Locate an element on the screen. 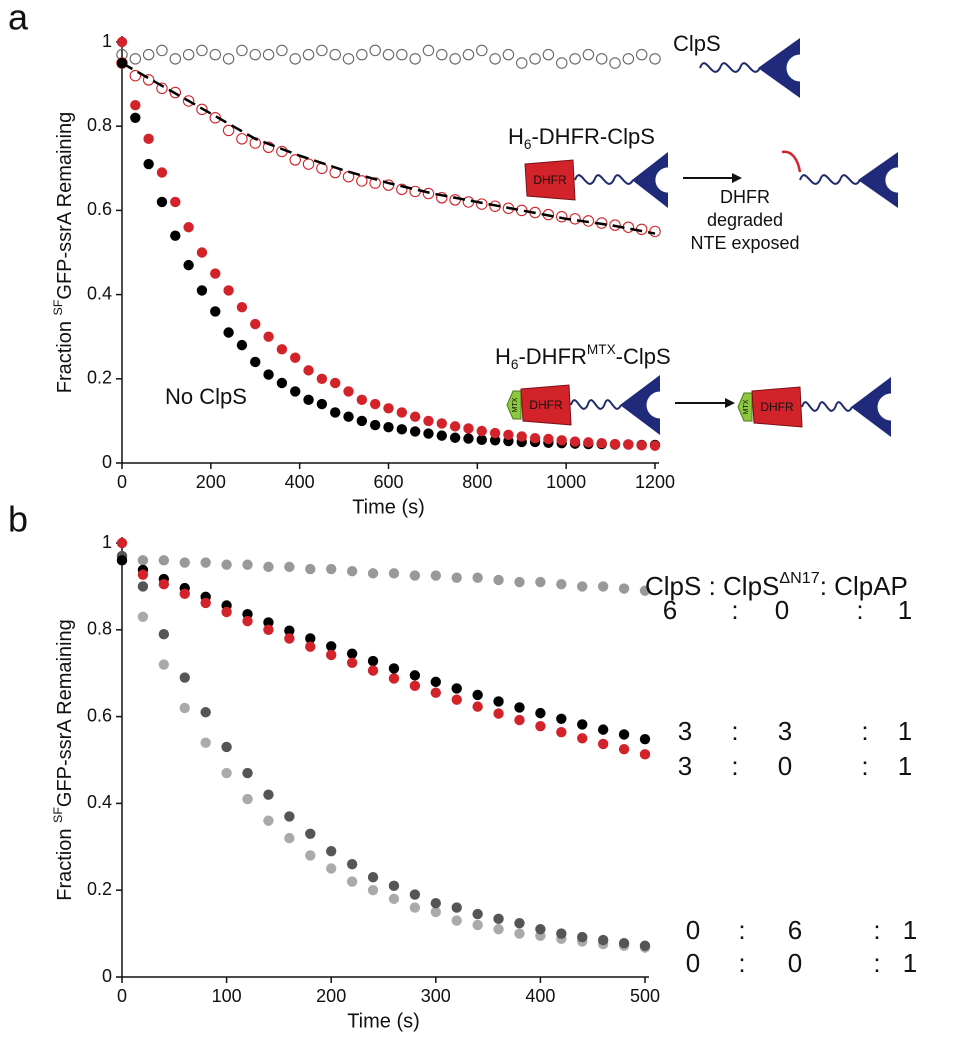 The image size is (958, 1055). x-tick-label: 1000 is located at coordinates (566, 482).